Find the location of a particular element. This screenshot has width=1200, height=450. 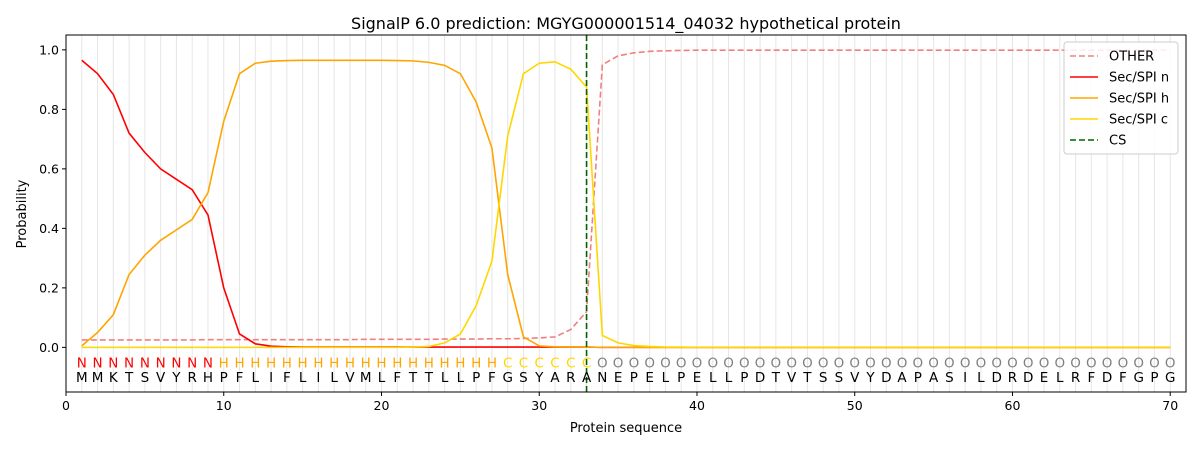

legend-label: Sec/SPI n is located at coordinates (1139, 78).